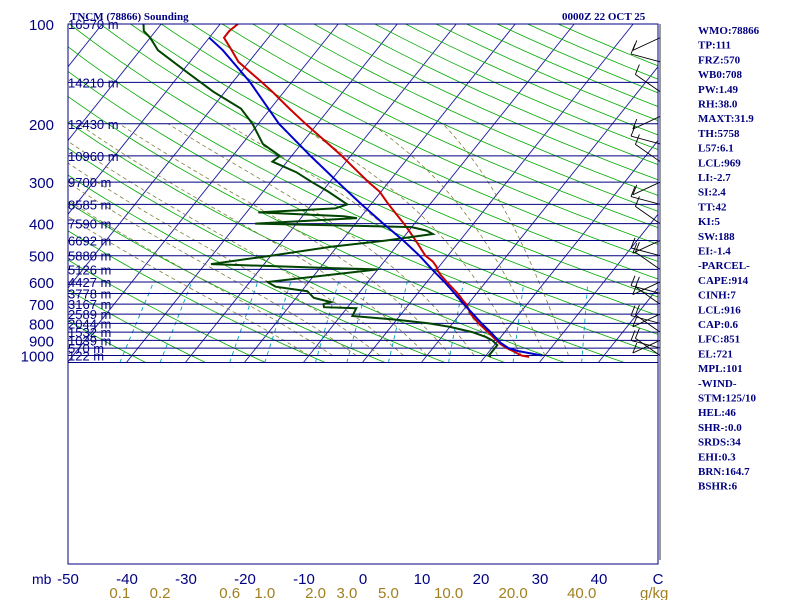  Describe the element at coordinates (724, 266) in the screenshot. I see `sounding-index: -PARCEL-` at that location.